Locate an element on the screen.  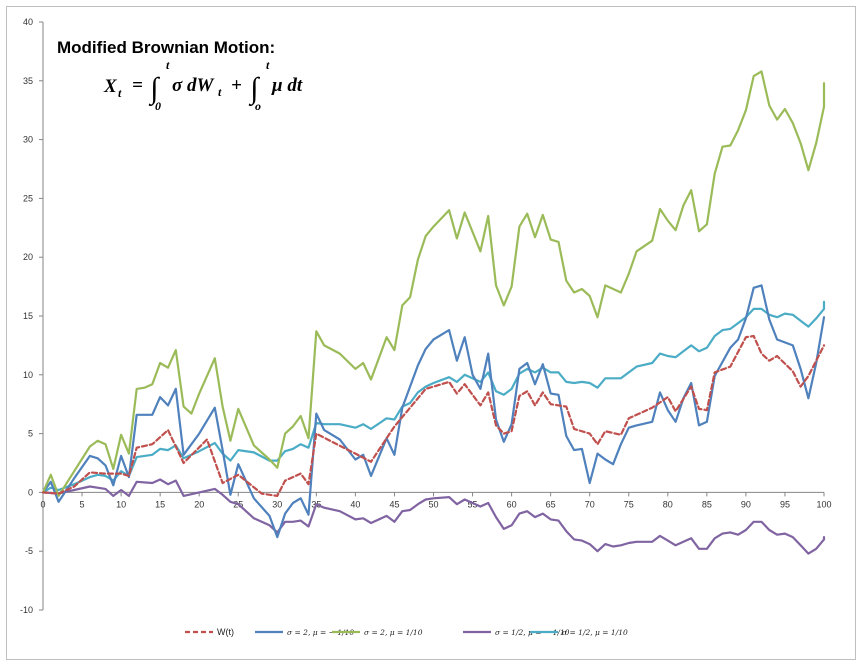
x-tick-label: 85 is located at coordinates (707, 504).